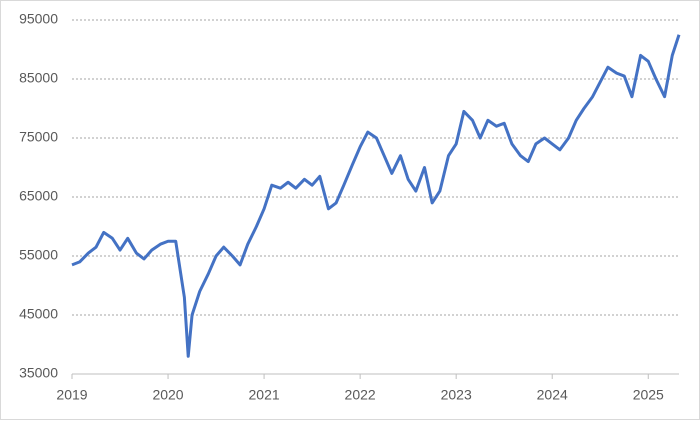 This screenshot has height=425, width=700. What do you see at coordinates (38, 19) in the screenshot?
I see `y-tick-label: 95000` at bounding box center [38, 19].